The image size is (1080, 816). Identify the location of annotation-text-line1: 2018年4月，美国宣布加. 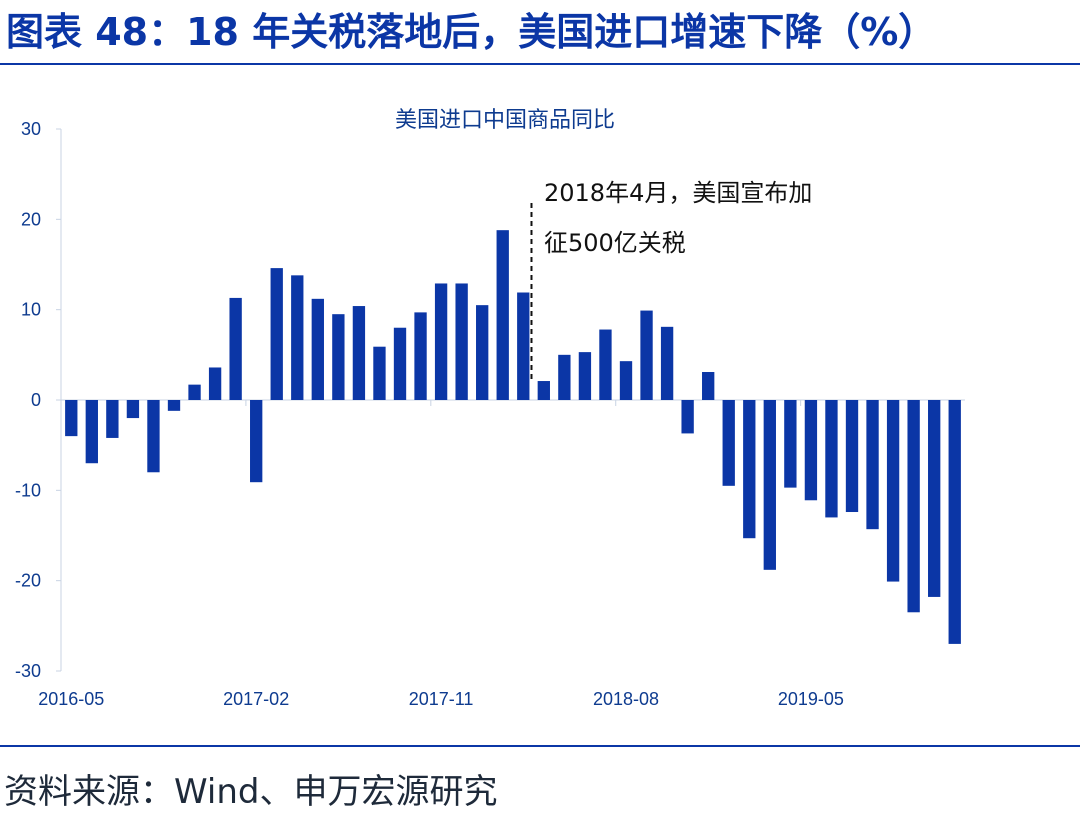
(678, 193).